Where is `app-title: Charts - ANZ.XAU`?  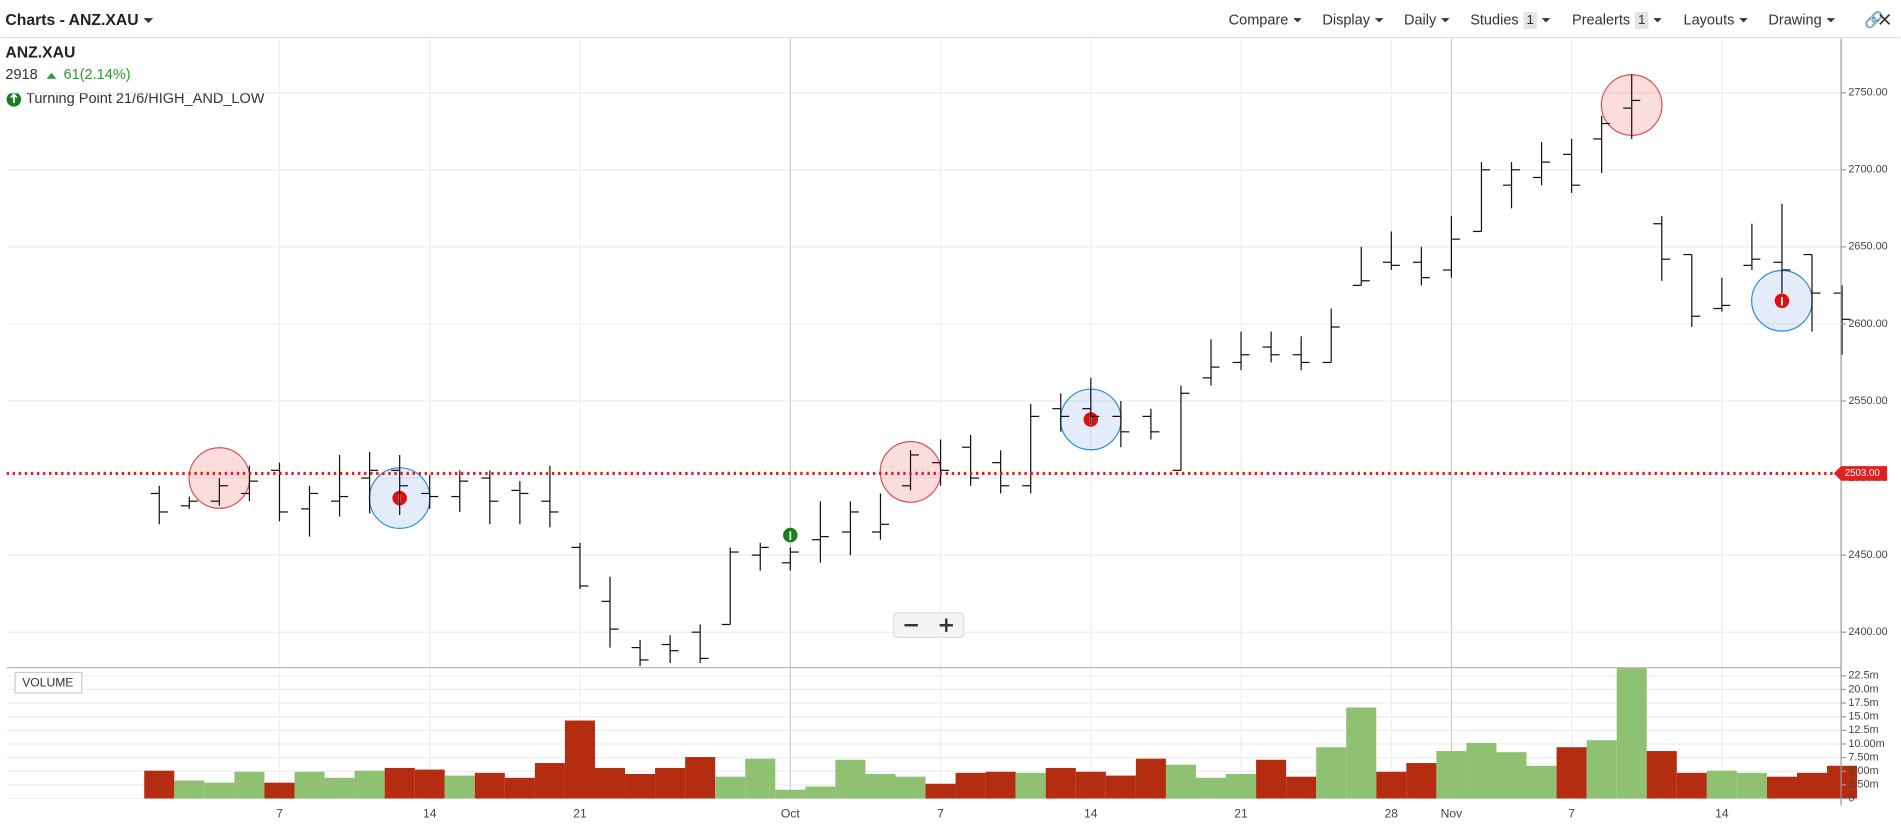 app-title: Charts - ANZ.XAU is located at coordinates (71, 20).